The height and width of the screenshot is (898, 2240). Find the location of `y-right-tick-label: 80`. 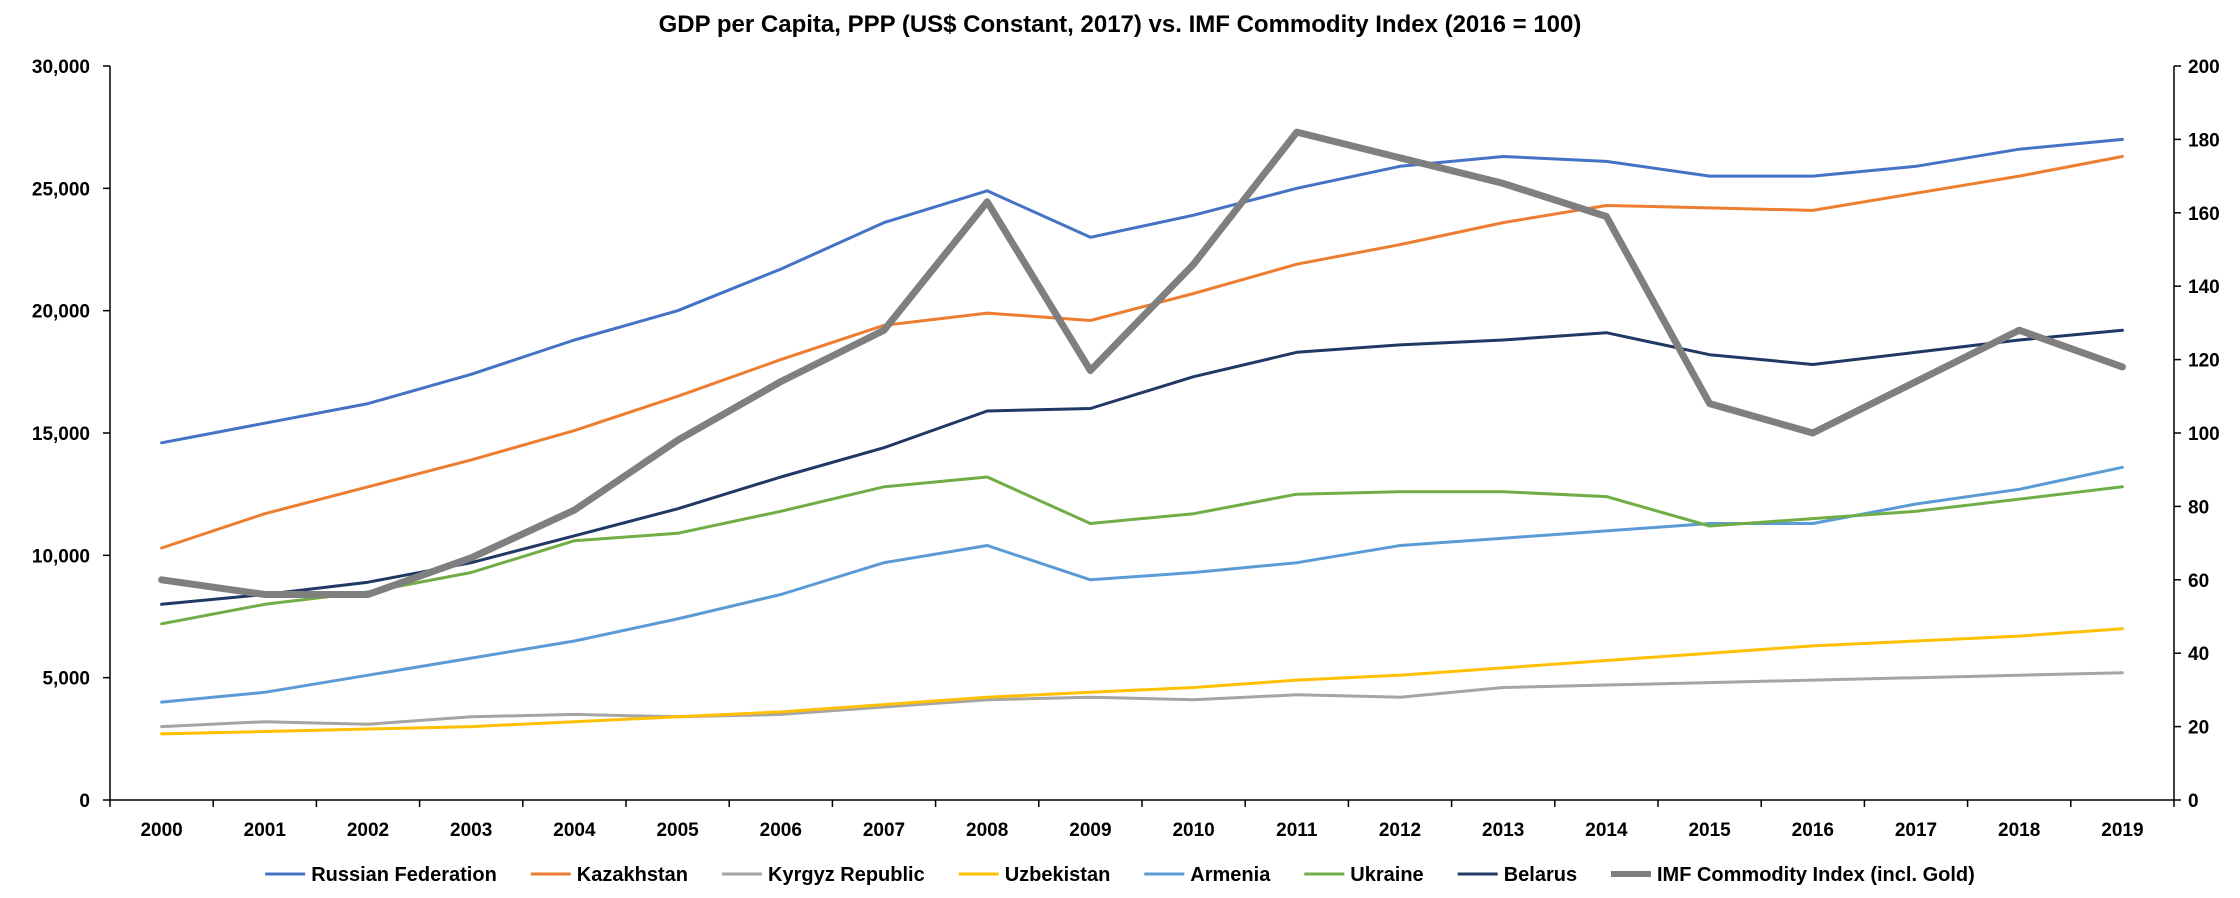

y-right-tick-label: 80 is located at coordinates (2198, 507).